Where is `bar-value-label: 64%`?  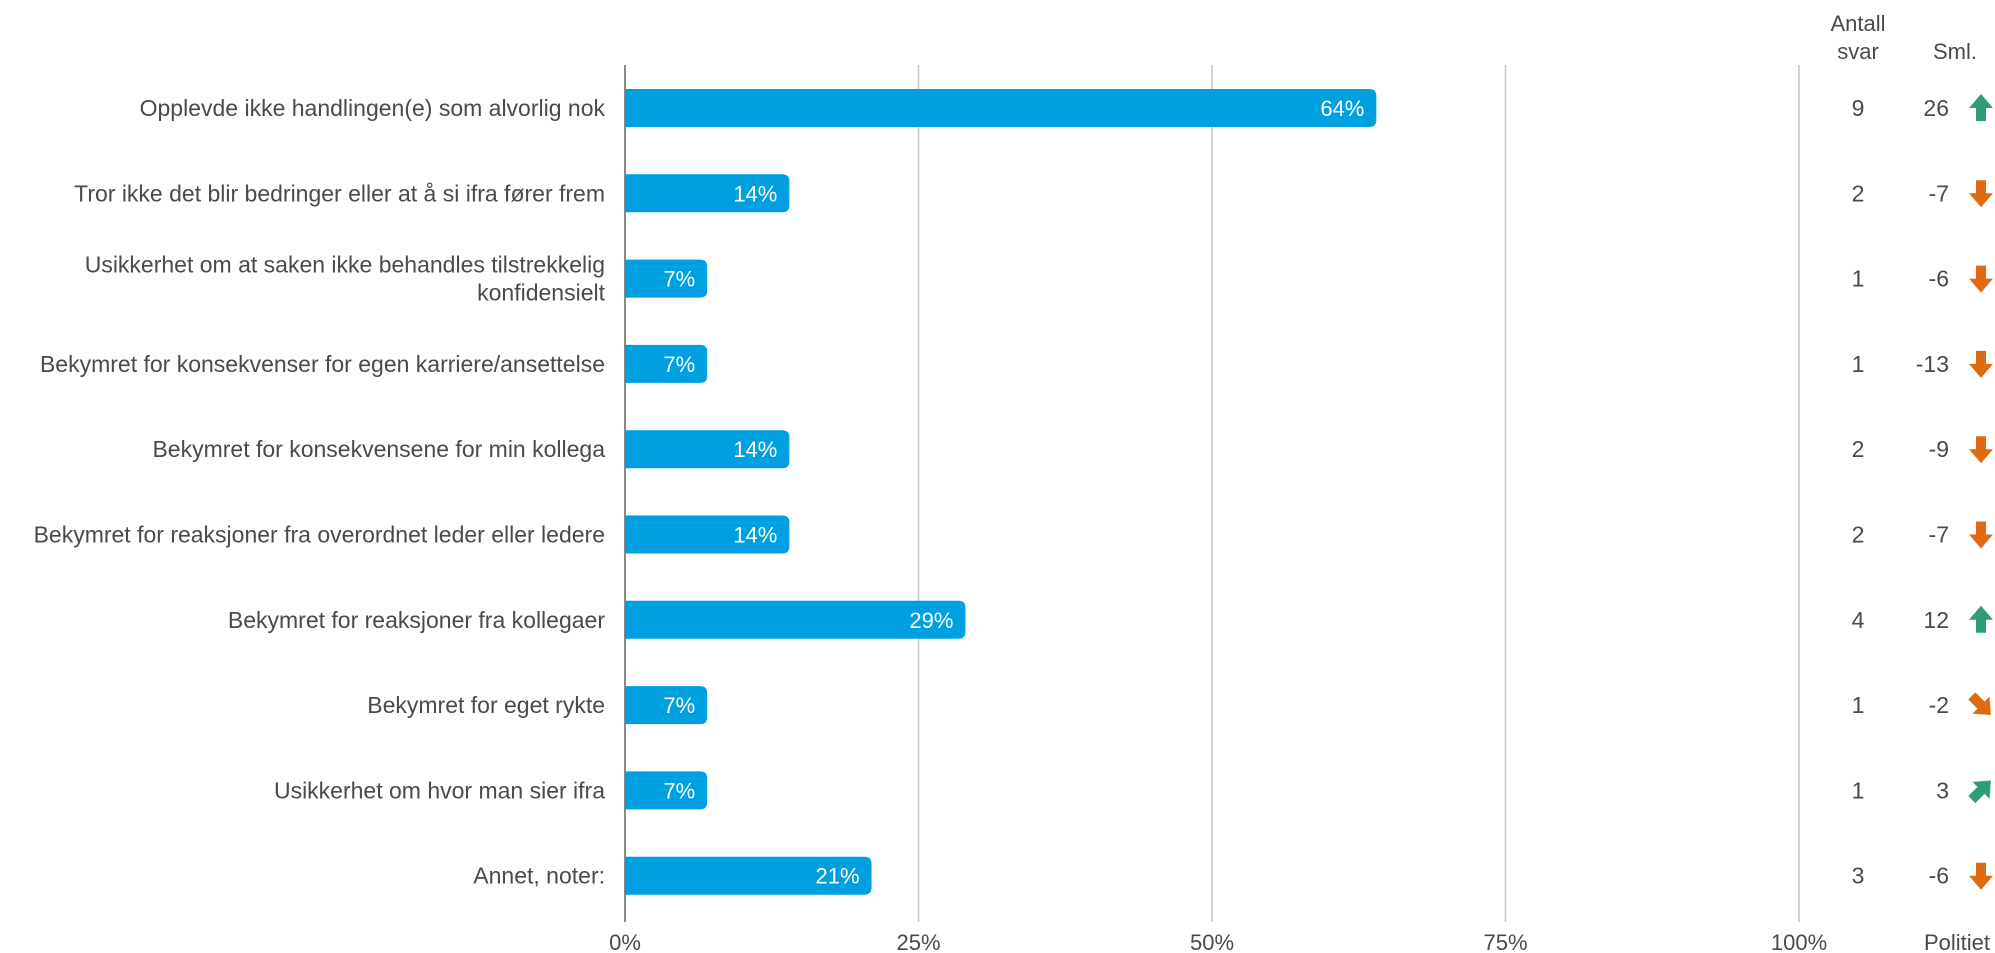 bar-value-label: 64% is located at coordinates (1342, 108).